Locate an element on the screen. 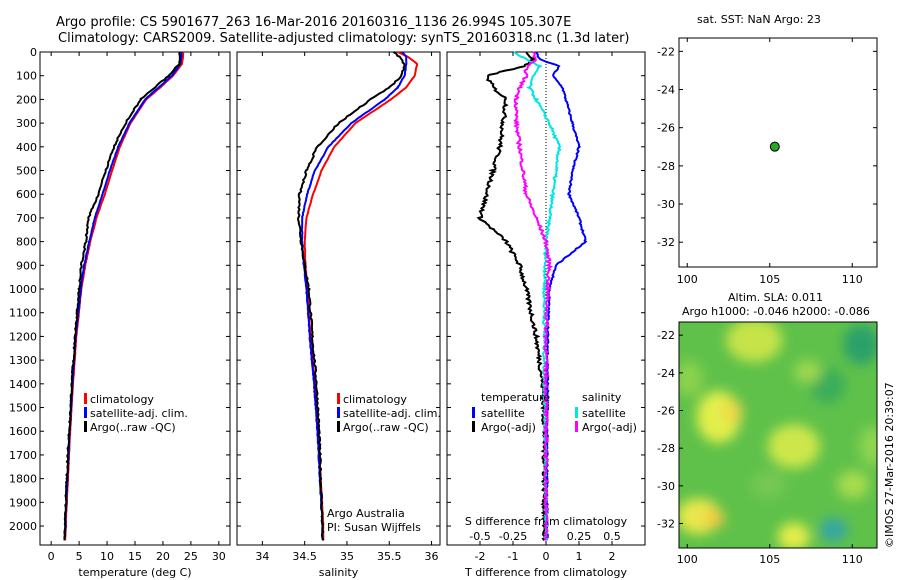 Image resolution: width=900 pixels, height=580 pixels. credit-text: ©IMOS 27-Mar-2016 20:39:07 is located at coordinates (889, 465).